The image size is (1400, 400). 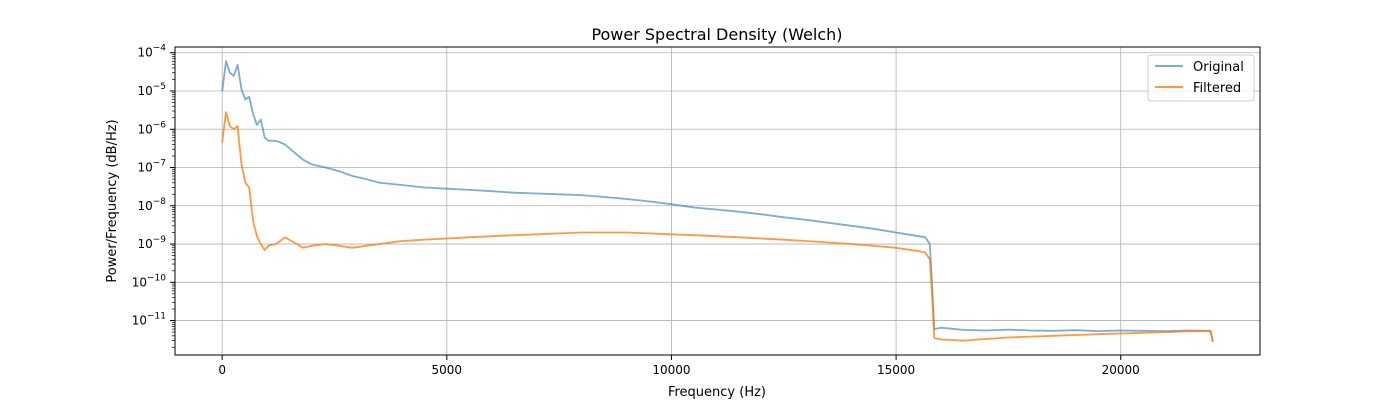 What do you see at coordinates (151, 128) in the screenshot?
I see `y-tick-label: 10⁻⁶` at bounding box center [151, 128].